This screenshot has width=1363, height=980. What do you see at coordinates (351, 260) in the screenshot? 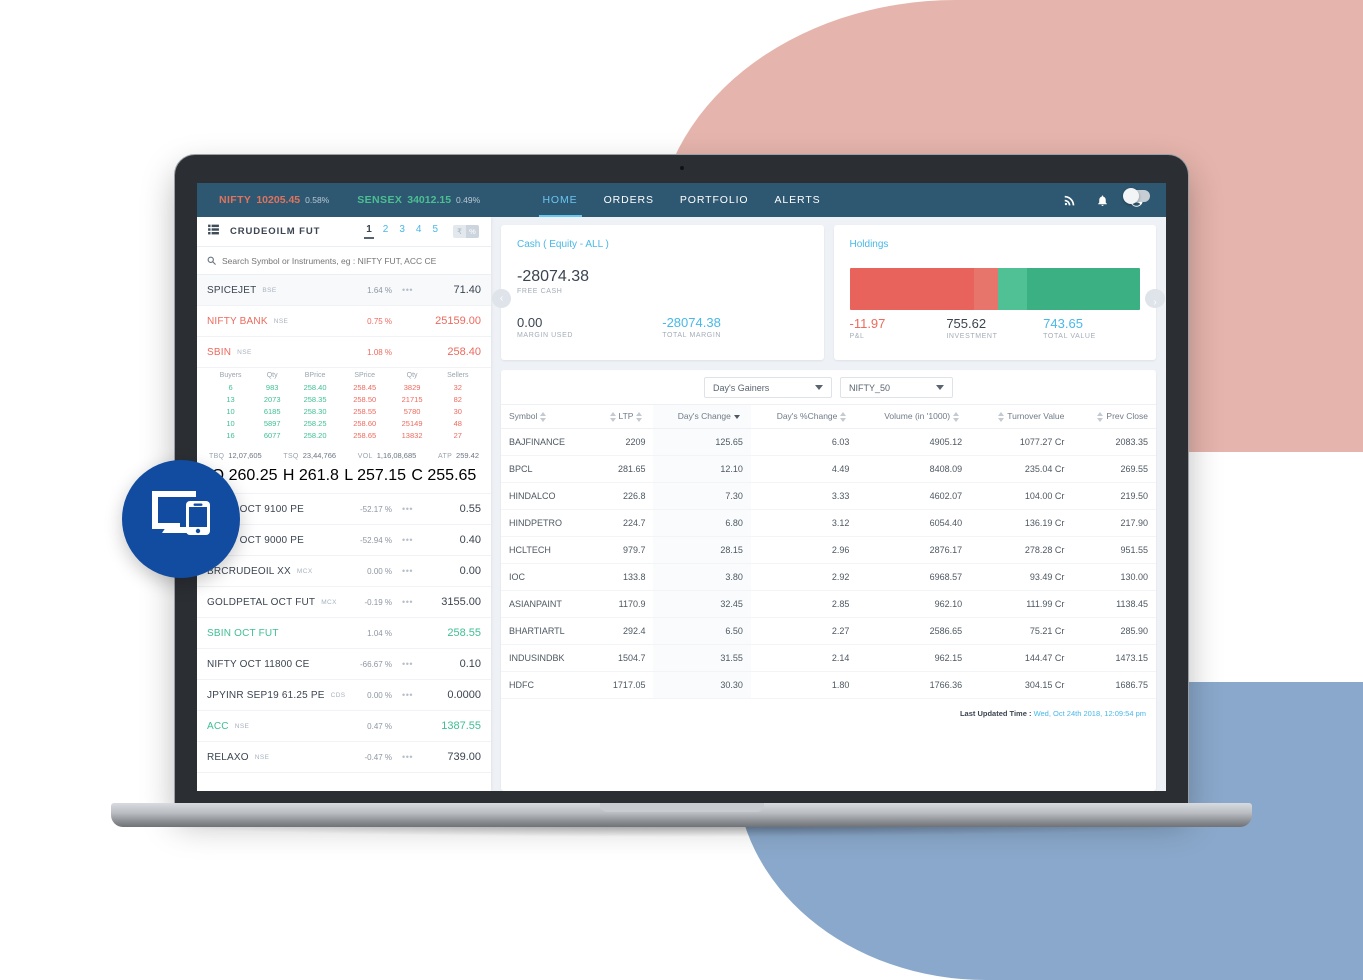
I see `search-input` at bounding box center [351, 260].